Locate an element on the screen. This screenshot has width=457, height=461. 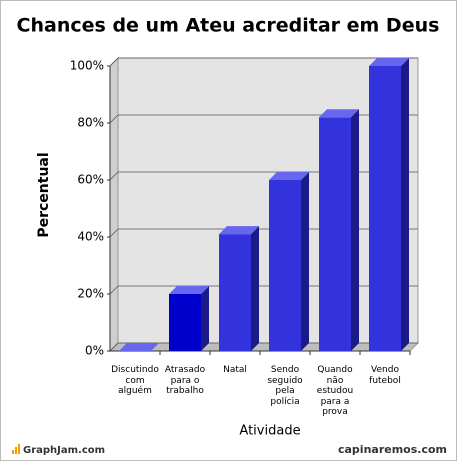
x-tick-label: Discutindo com alguém is located at coordinates (135, 380).